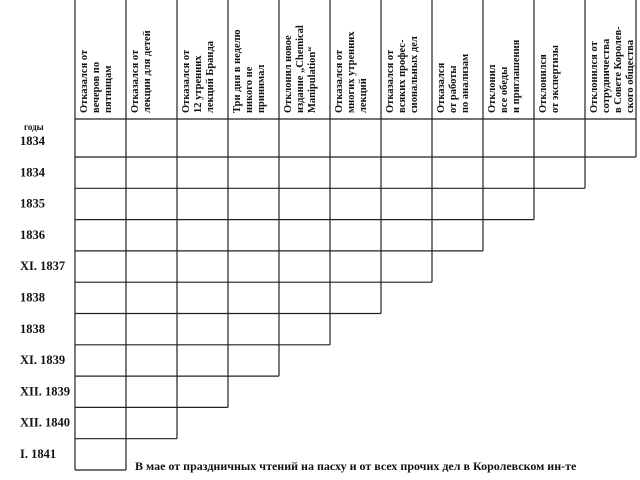 The height and width of the screenshot is (480, 640). I want to click on column-header-line: Manipulation“, so click(312, 79).